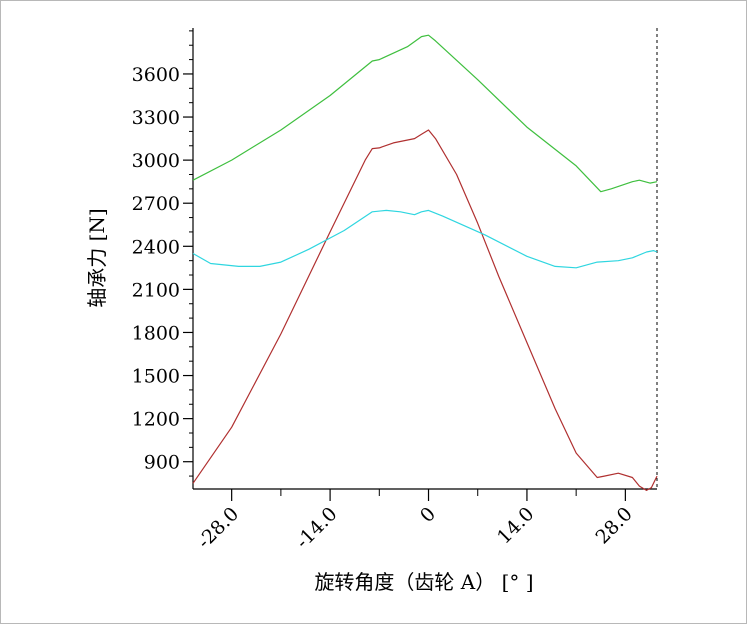 Image resolution: width=747 pixels, height=624 pixels. I want to click on x-axis-title: 旋转角度（齿轮 A） [° ], so click(423, 582).